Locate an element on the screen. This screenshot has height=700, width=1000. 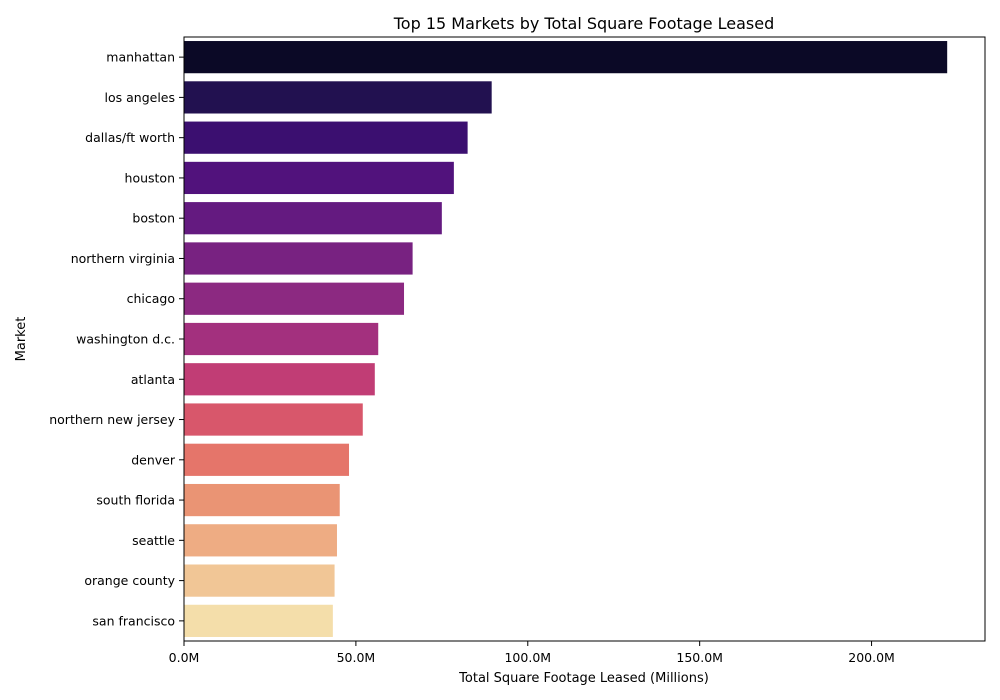
bar-northern-virginia is located at coordinates (298, 258).